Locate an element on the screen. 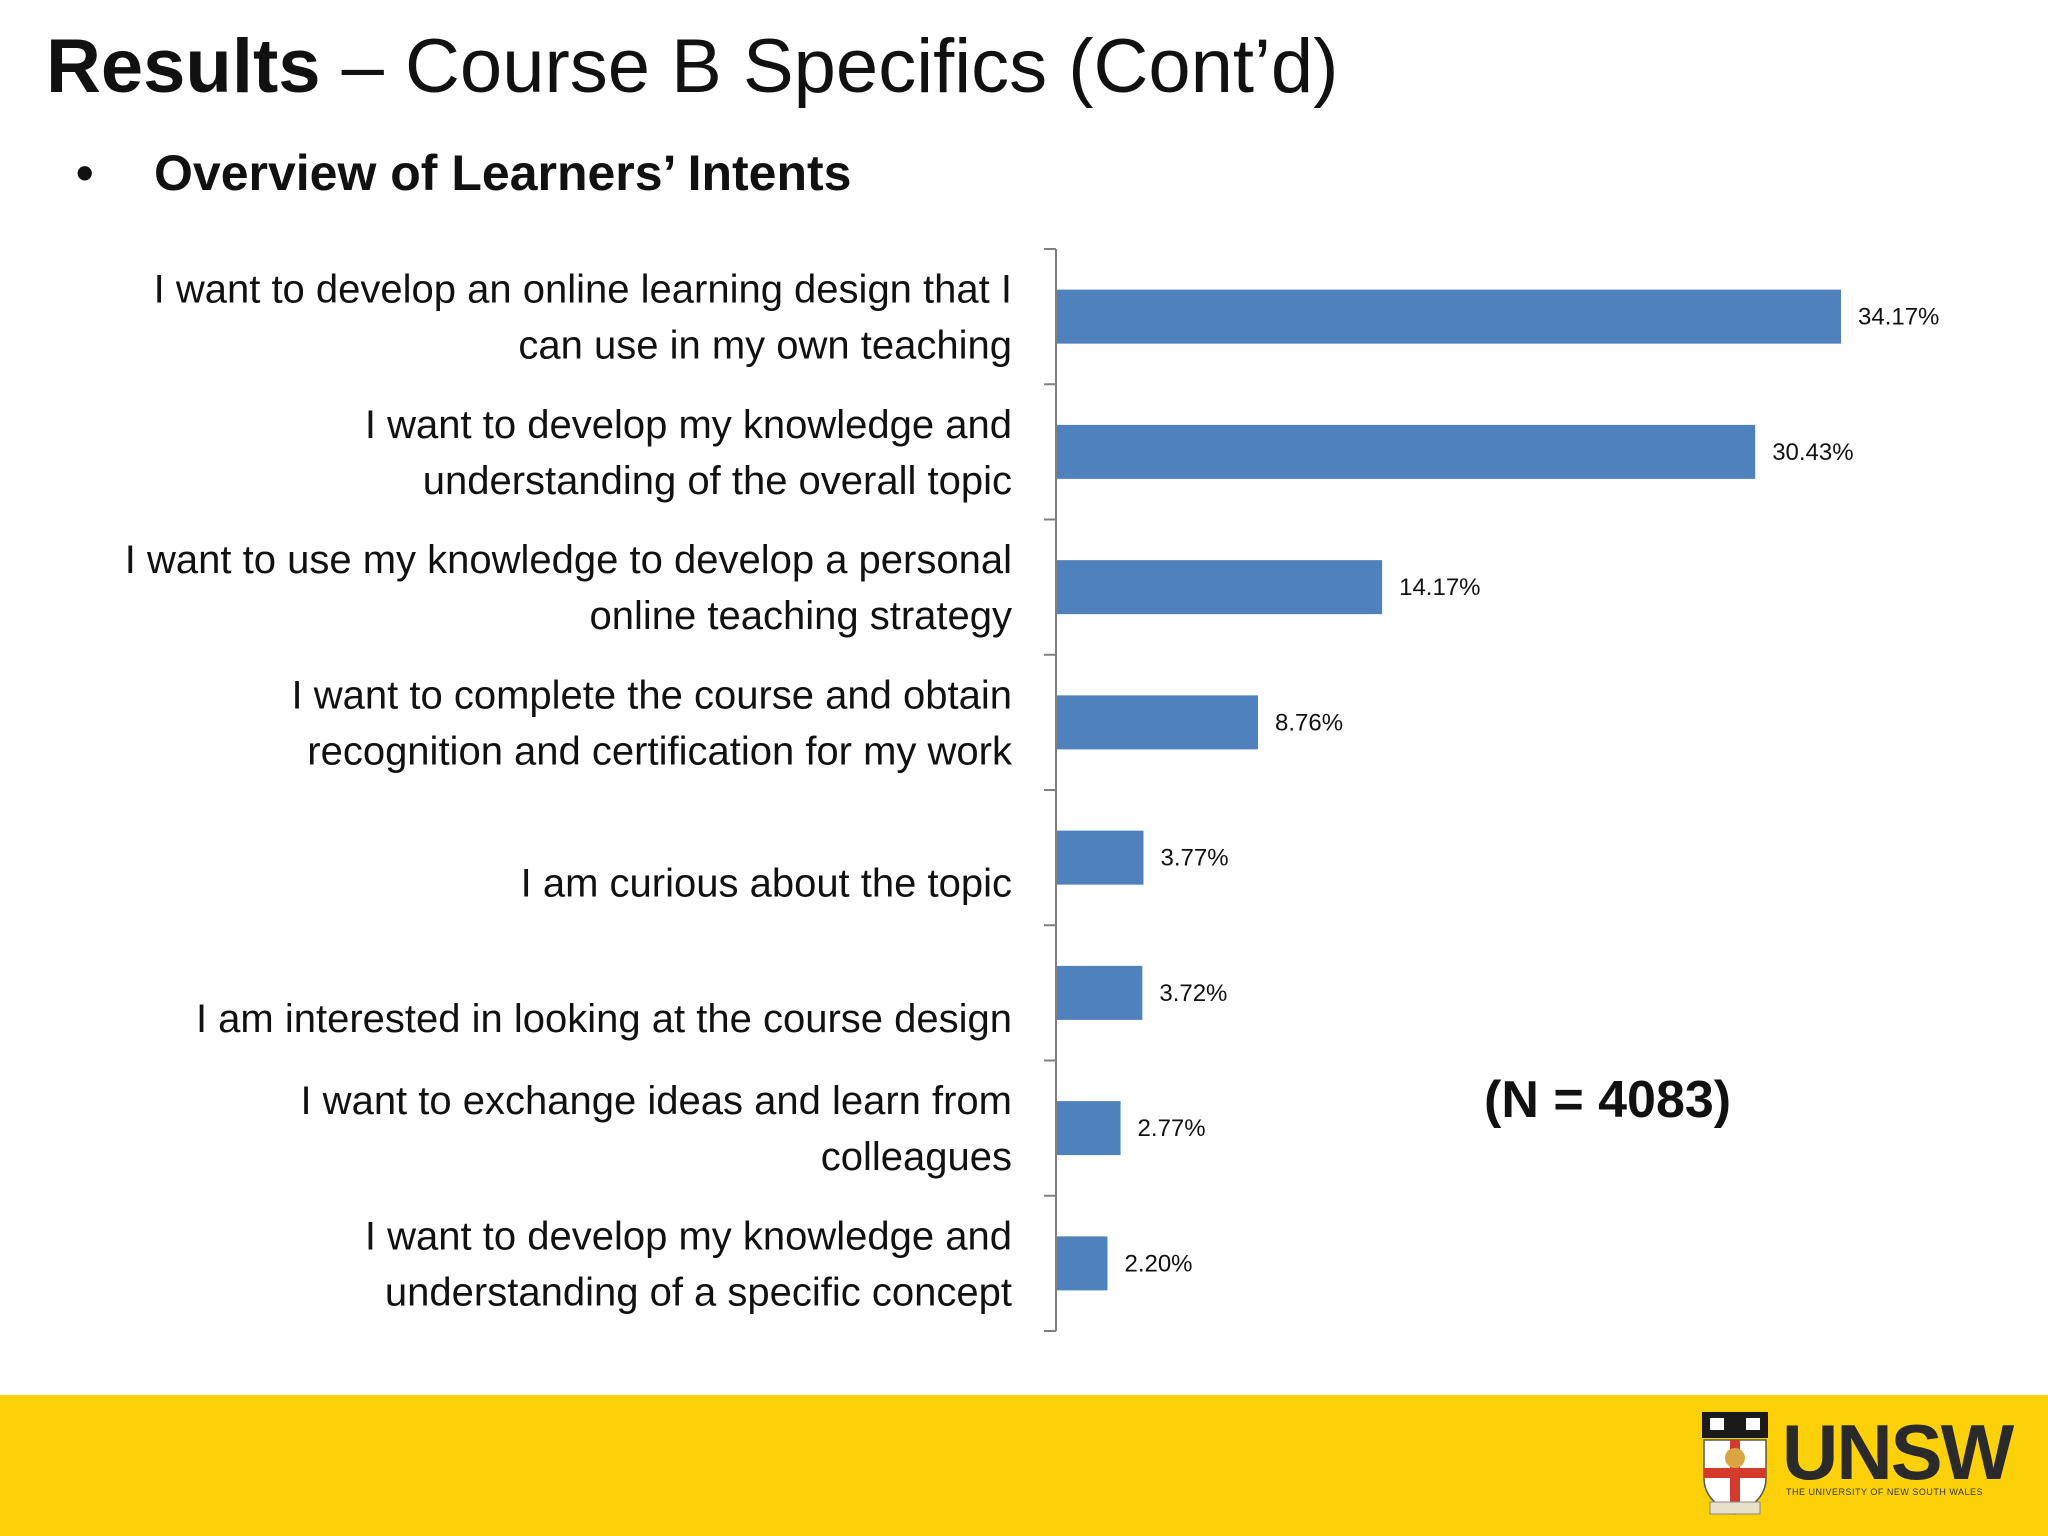 The height and width of the screenshot is (1536, 2048). category-label: understanding of the overall topic is located at coordinates (717, 481).